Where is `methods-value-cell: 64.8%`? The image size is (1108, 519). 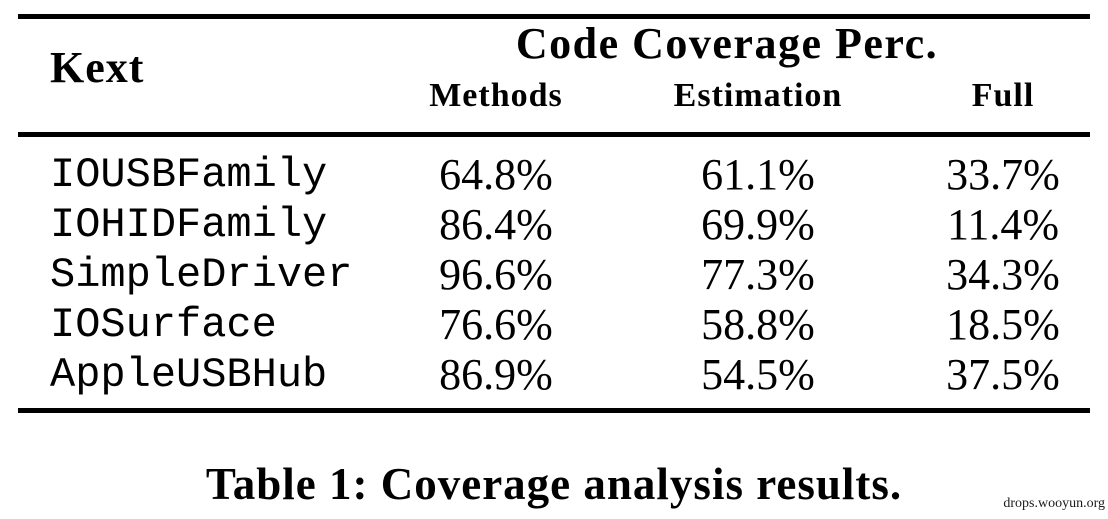
methods-value-cell: 64.8% is located at coordinates (496, 174).